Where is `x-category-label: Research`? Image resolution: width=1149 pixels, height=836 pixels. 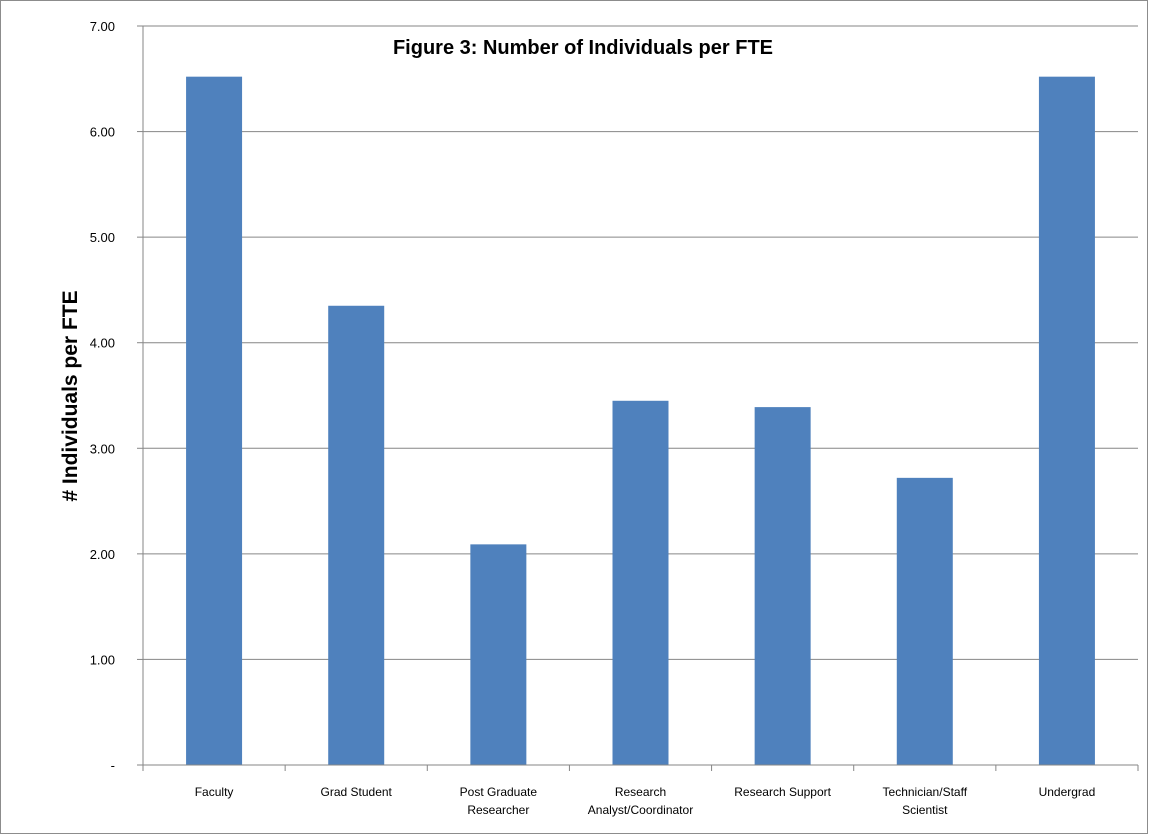 x-category-label: Research is located at coordinates (640, 792).